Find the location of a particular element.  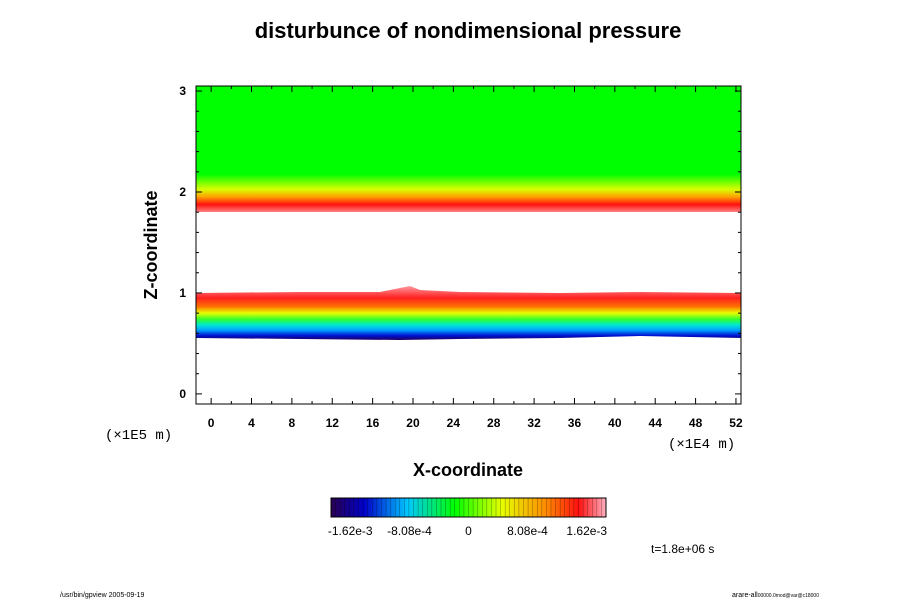

colorbar-tick-label: -8.08e-4 is located at coordinates (409, 531).